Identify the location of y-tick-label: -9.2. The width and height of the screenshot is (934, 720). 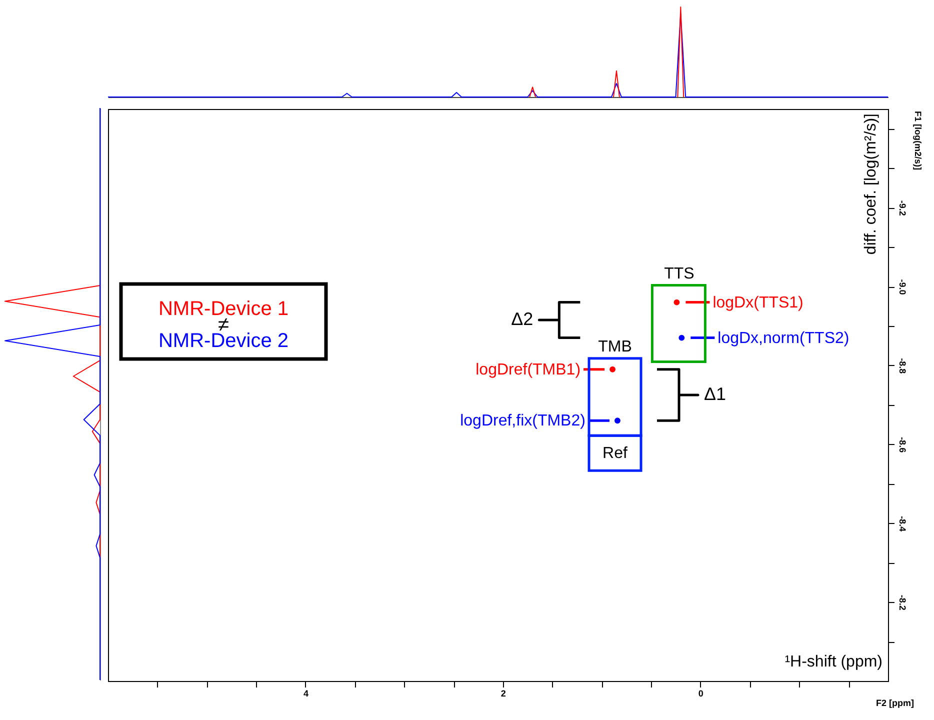
(903, 208).